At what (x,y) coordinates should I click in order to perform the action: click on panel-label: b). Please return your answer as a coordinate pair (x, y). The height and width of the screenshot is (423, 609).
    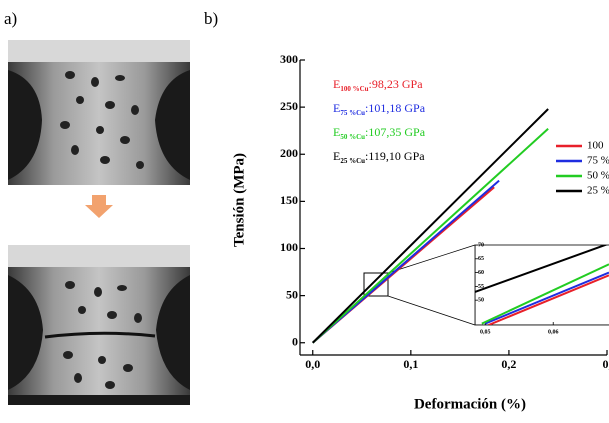
    Looking at the image, I should click on (211, 18).